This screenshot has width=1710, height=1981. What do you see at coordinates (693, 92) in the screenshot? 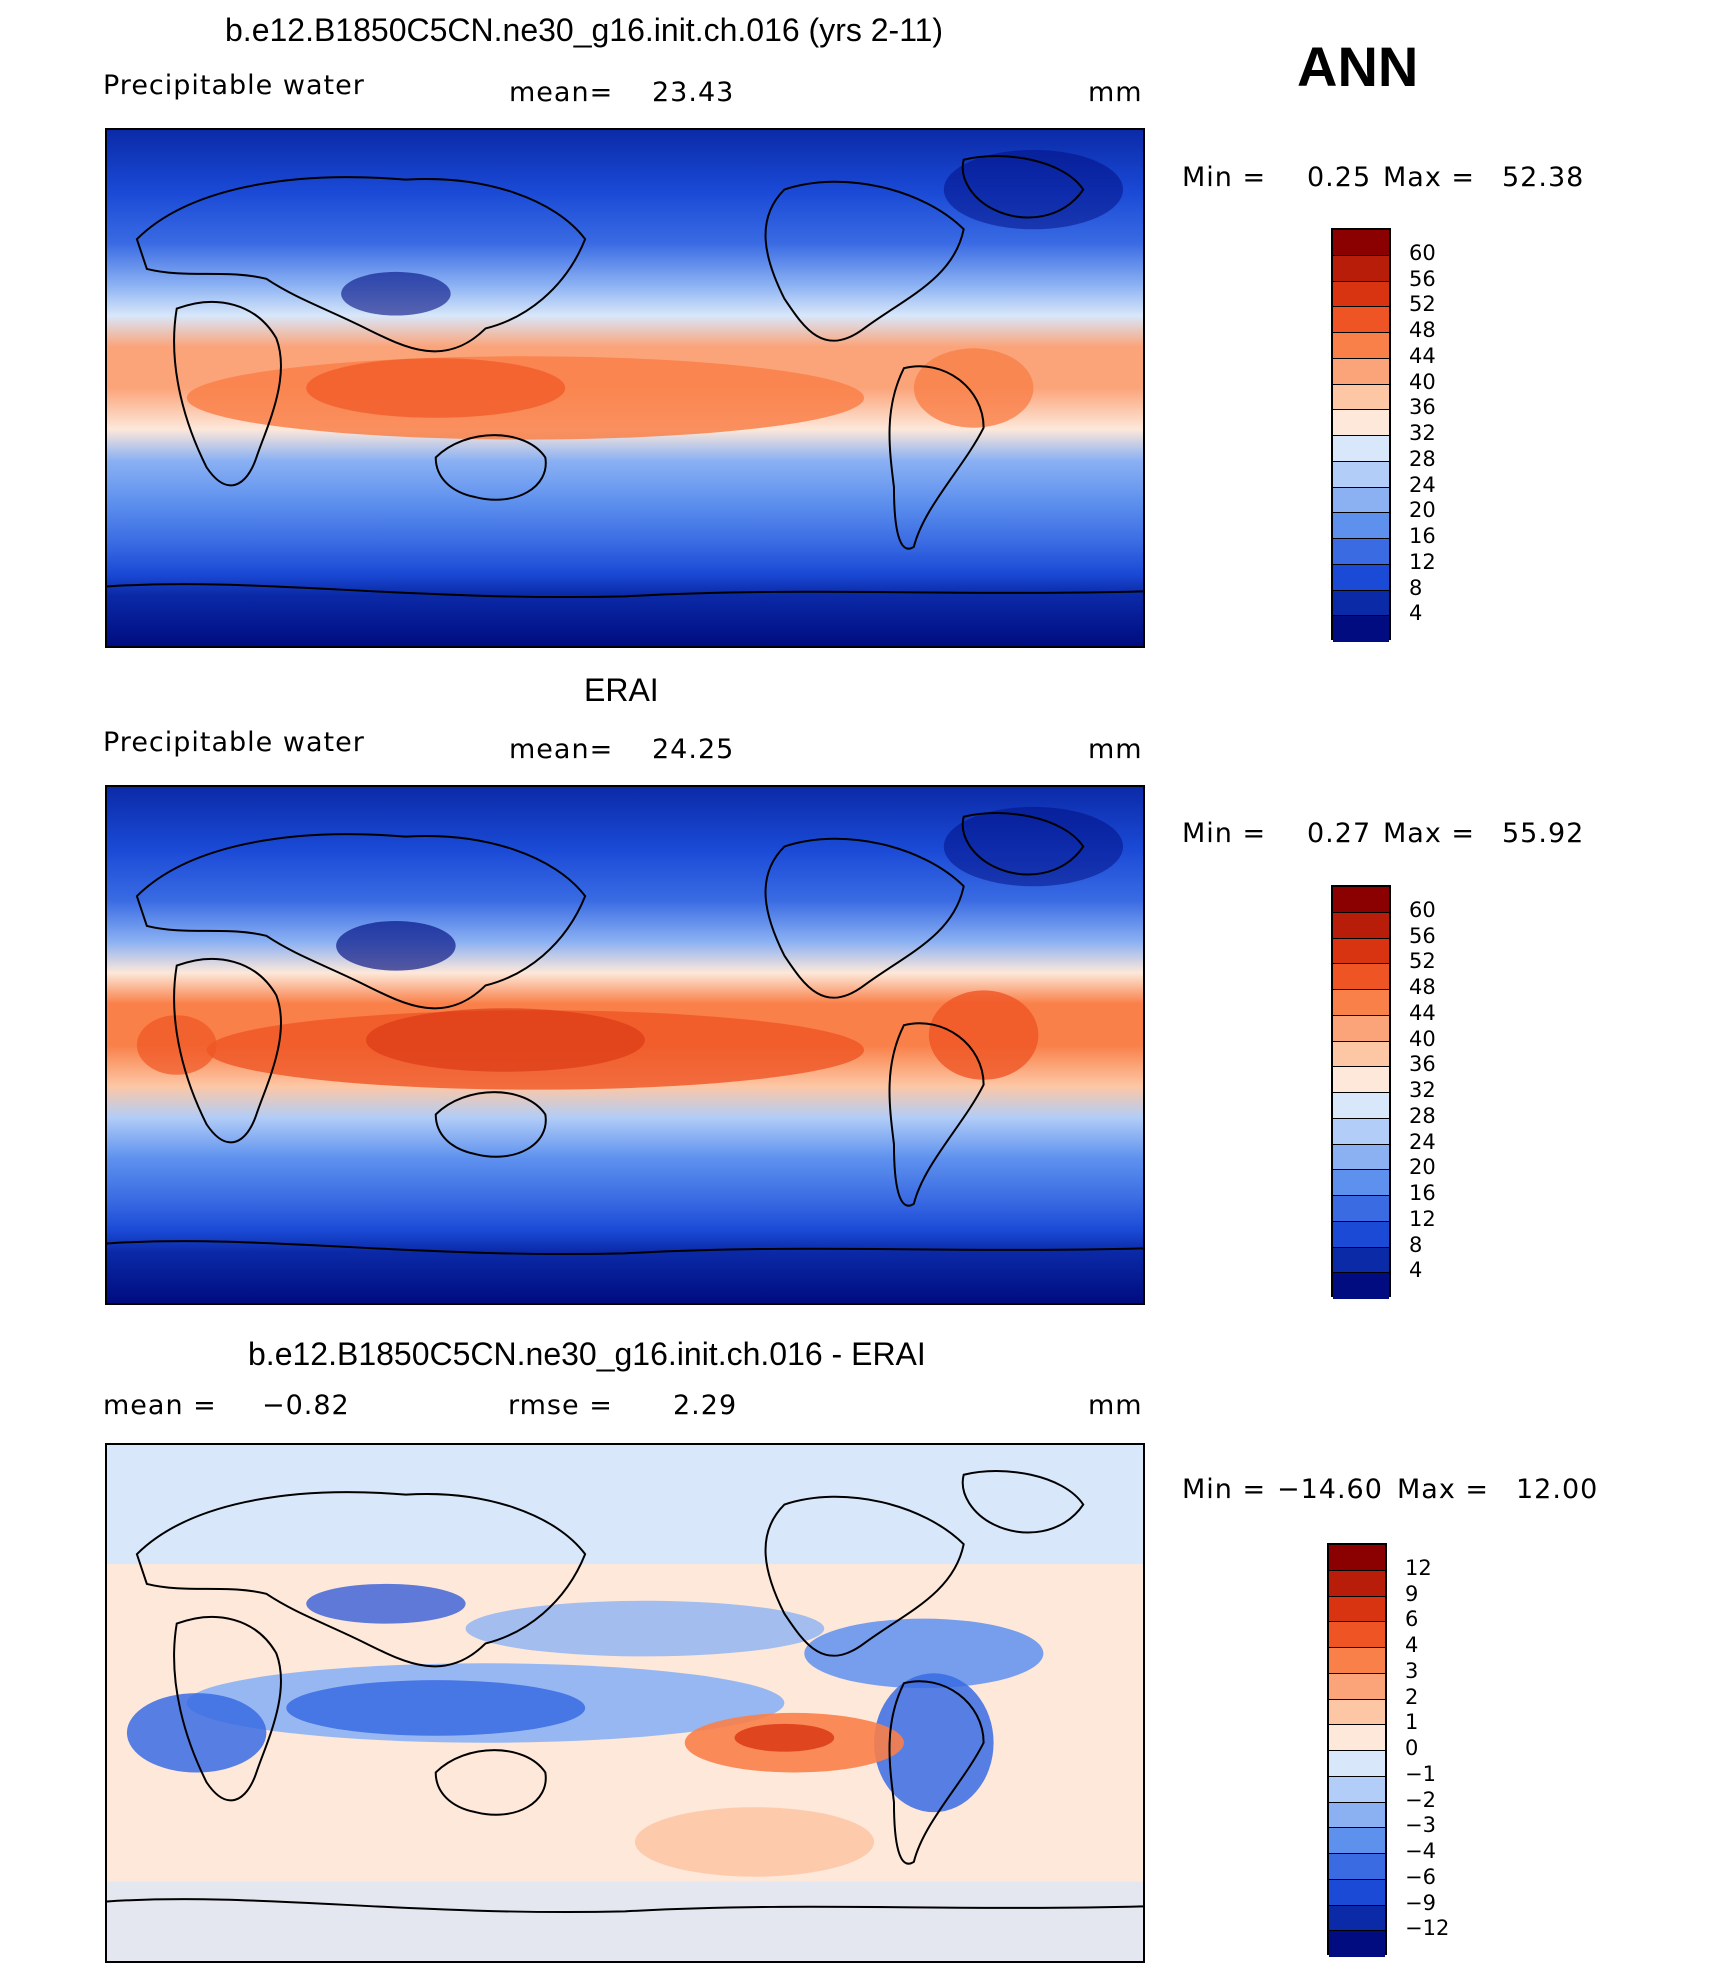
I see `panel1-mean-value: 23.43` at bounding box center [693, 92].